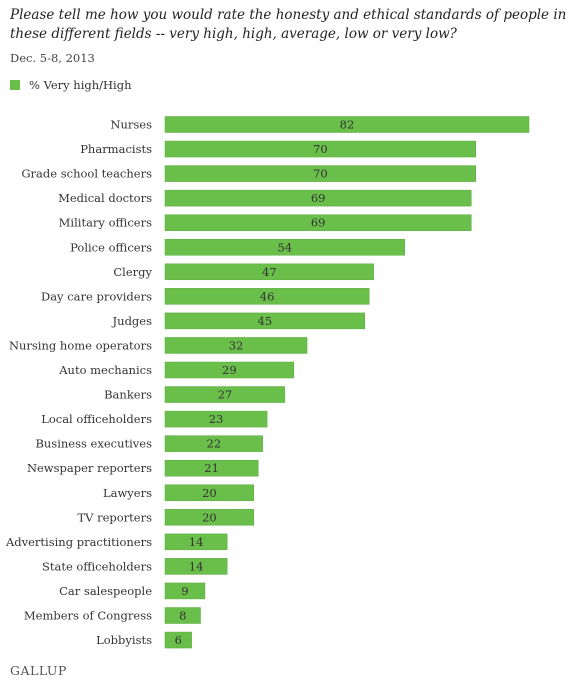 This screenshot has width=580, height=687. I want to click on category-label: State officeholders, so click(97, 566).